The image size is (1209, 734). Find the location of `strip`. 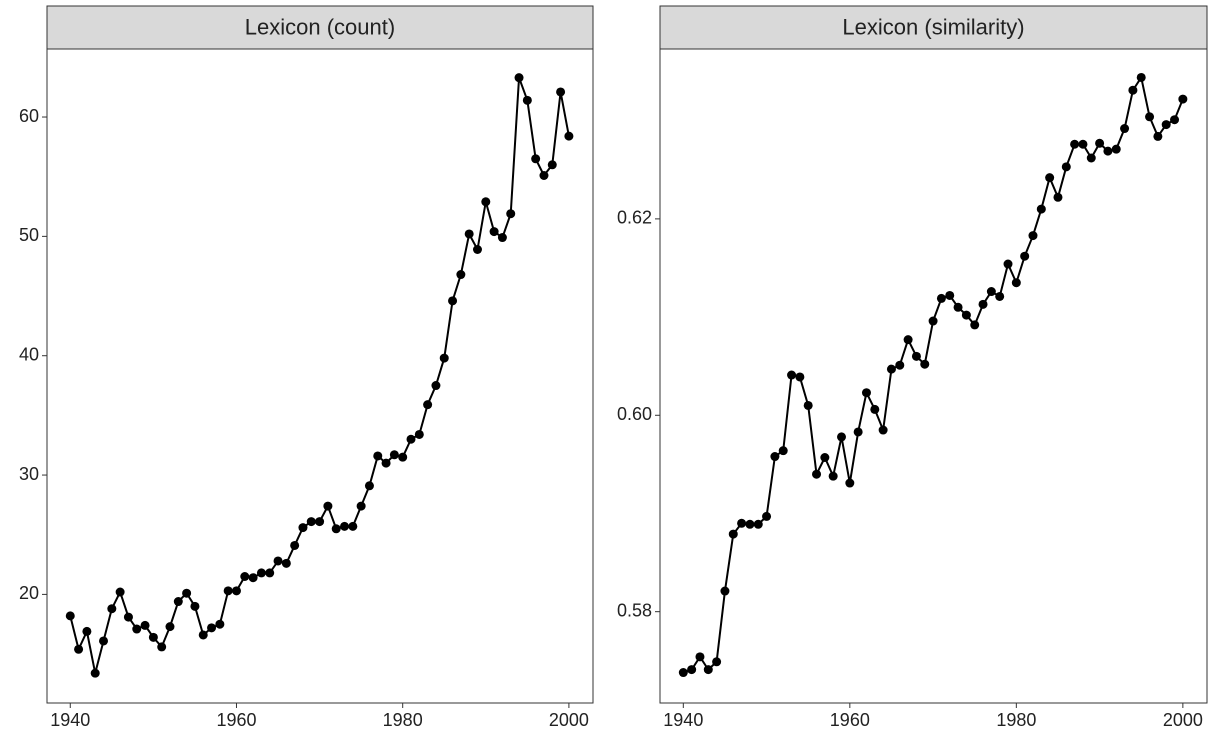

strip is located at coordinates (320, 27).